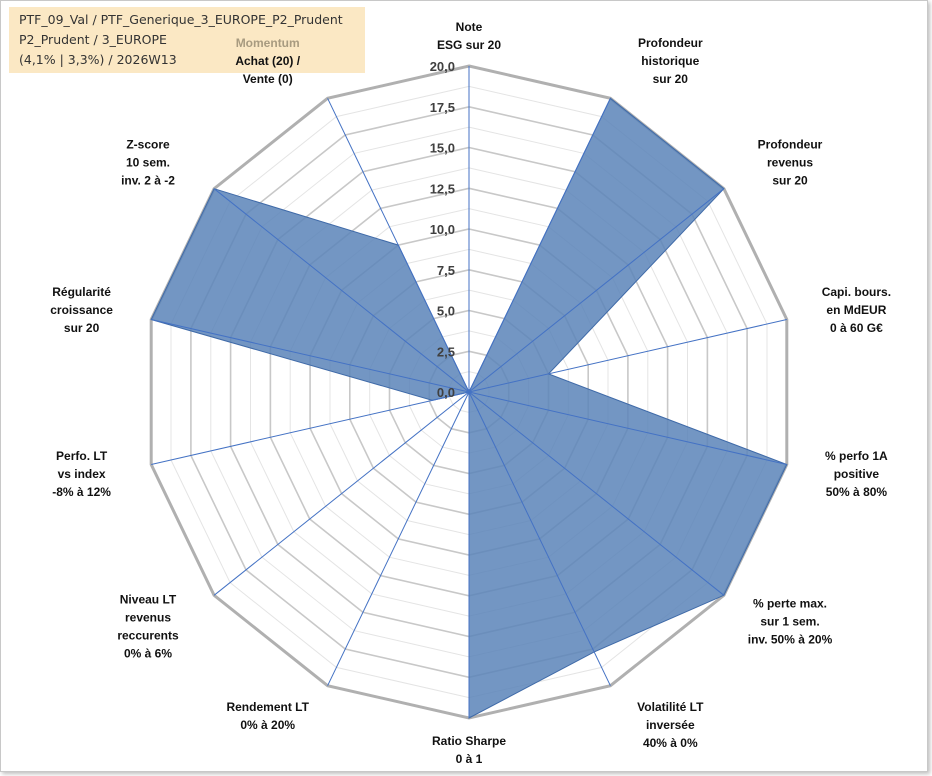 The image size is (932, 776). I want to click on tick-label: 20,0, so click(442, 66).